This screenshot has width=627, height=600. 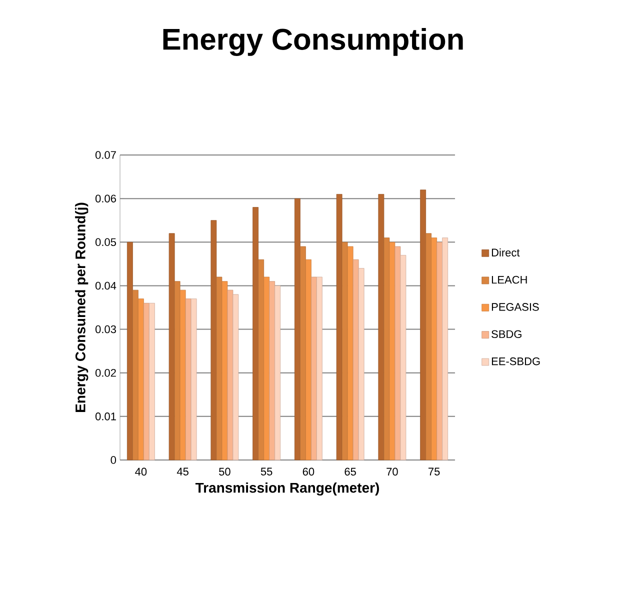 What do you see at coordinates (105, 242) in the screenshot?
I see `y-tick-label: 0.05` at bounding box center [105, 242].